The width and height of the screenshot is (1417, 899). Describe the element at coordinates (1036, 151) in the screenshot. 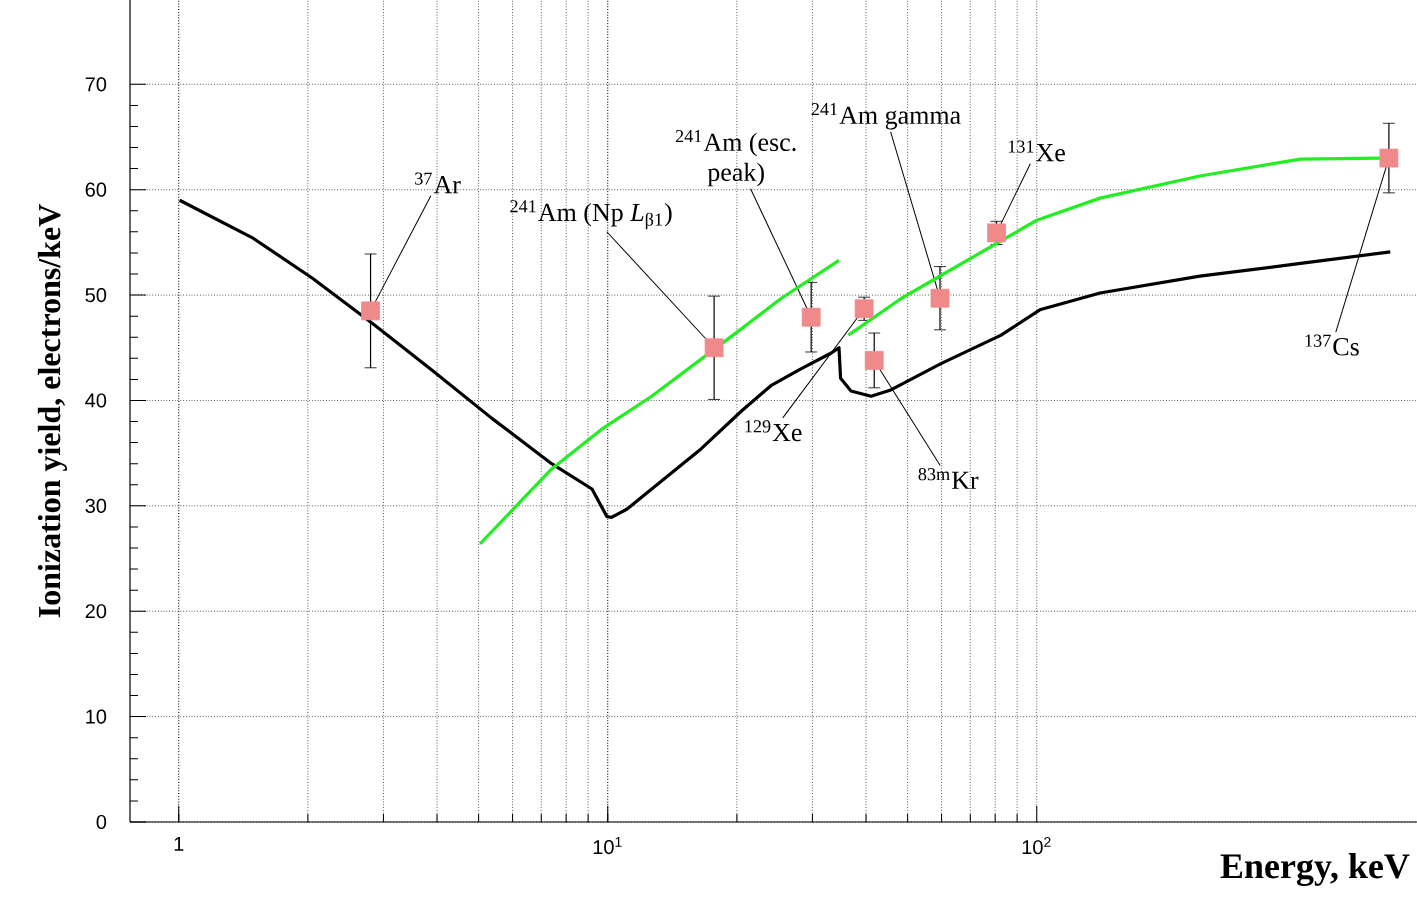

I see `annotation: $^{131}$Xe` at that location.